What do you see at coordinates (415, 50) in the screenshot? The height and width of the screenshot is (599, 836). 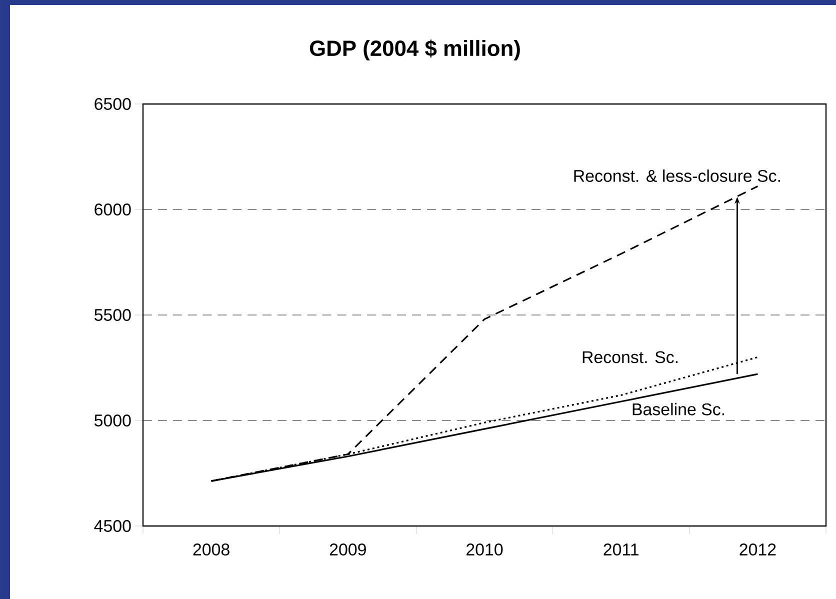 I see `chart-title: GDP (2004 $ million)` at bounding box center [415, 50].